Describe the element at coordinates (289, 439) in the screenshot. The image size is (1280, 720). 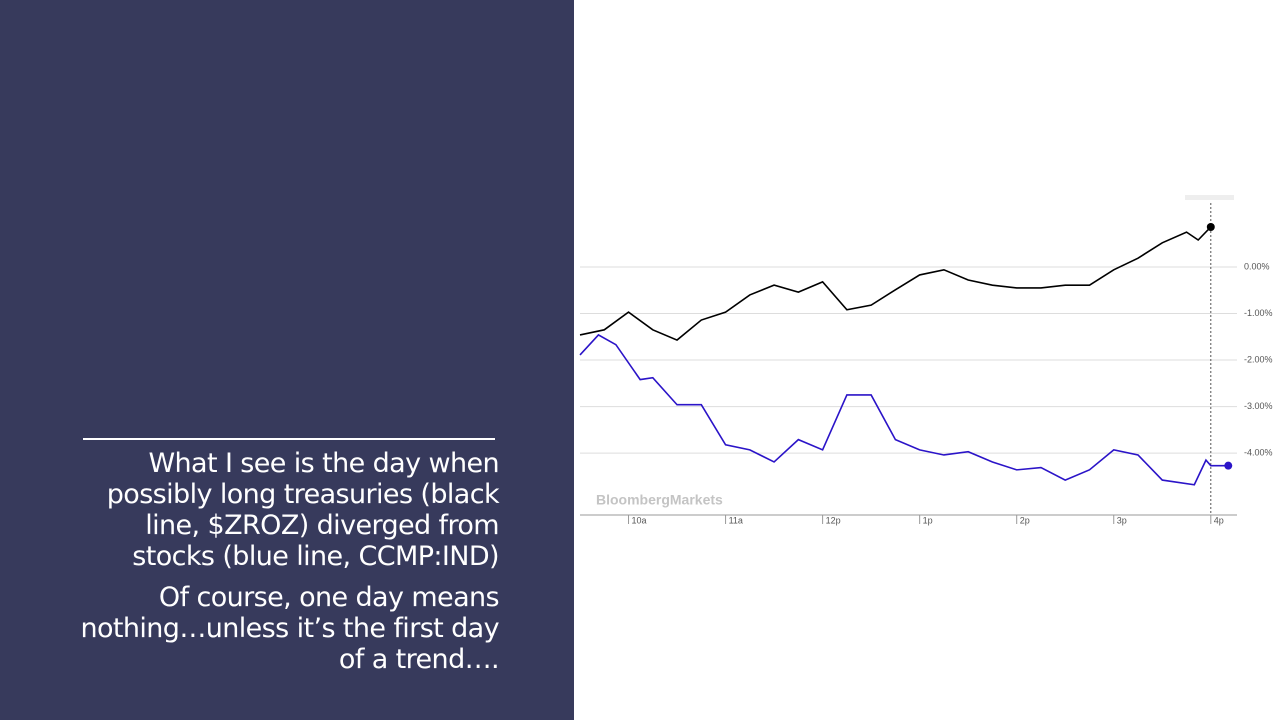
I see `divider` at that location.